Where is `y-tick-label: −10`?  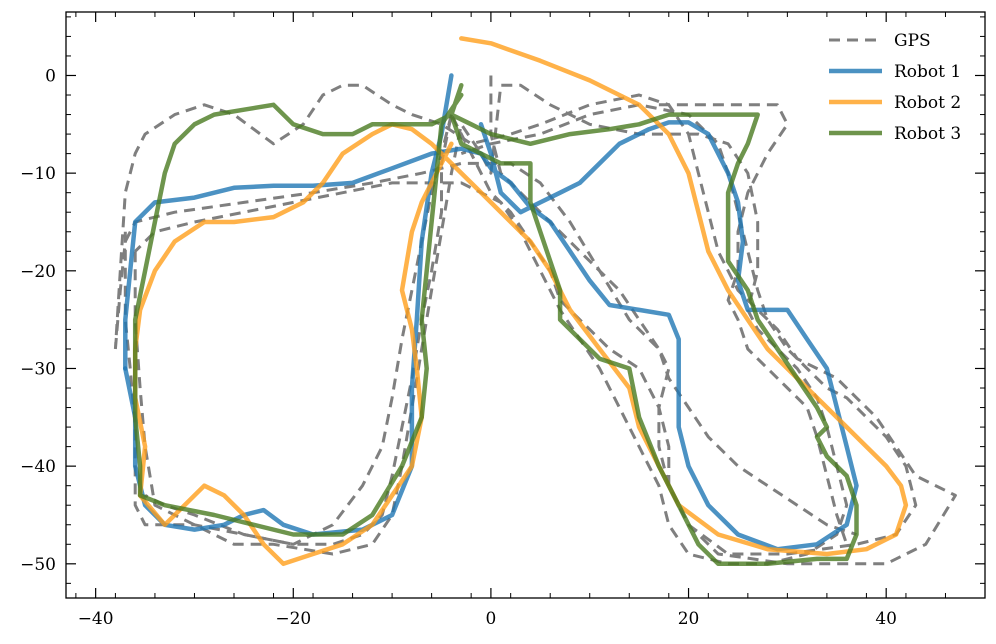 y-tick-label: −10 is located at coordinates (38, 174).